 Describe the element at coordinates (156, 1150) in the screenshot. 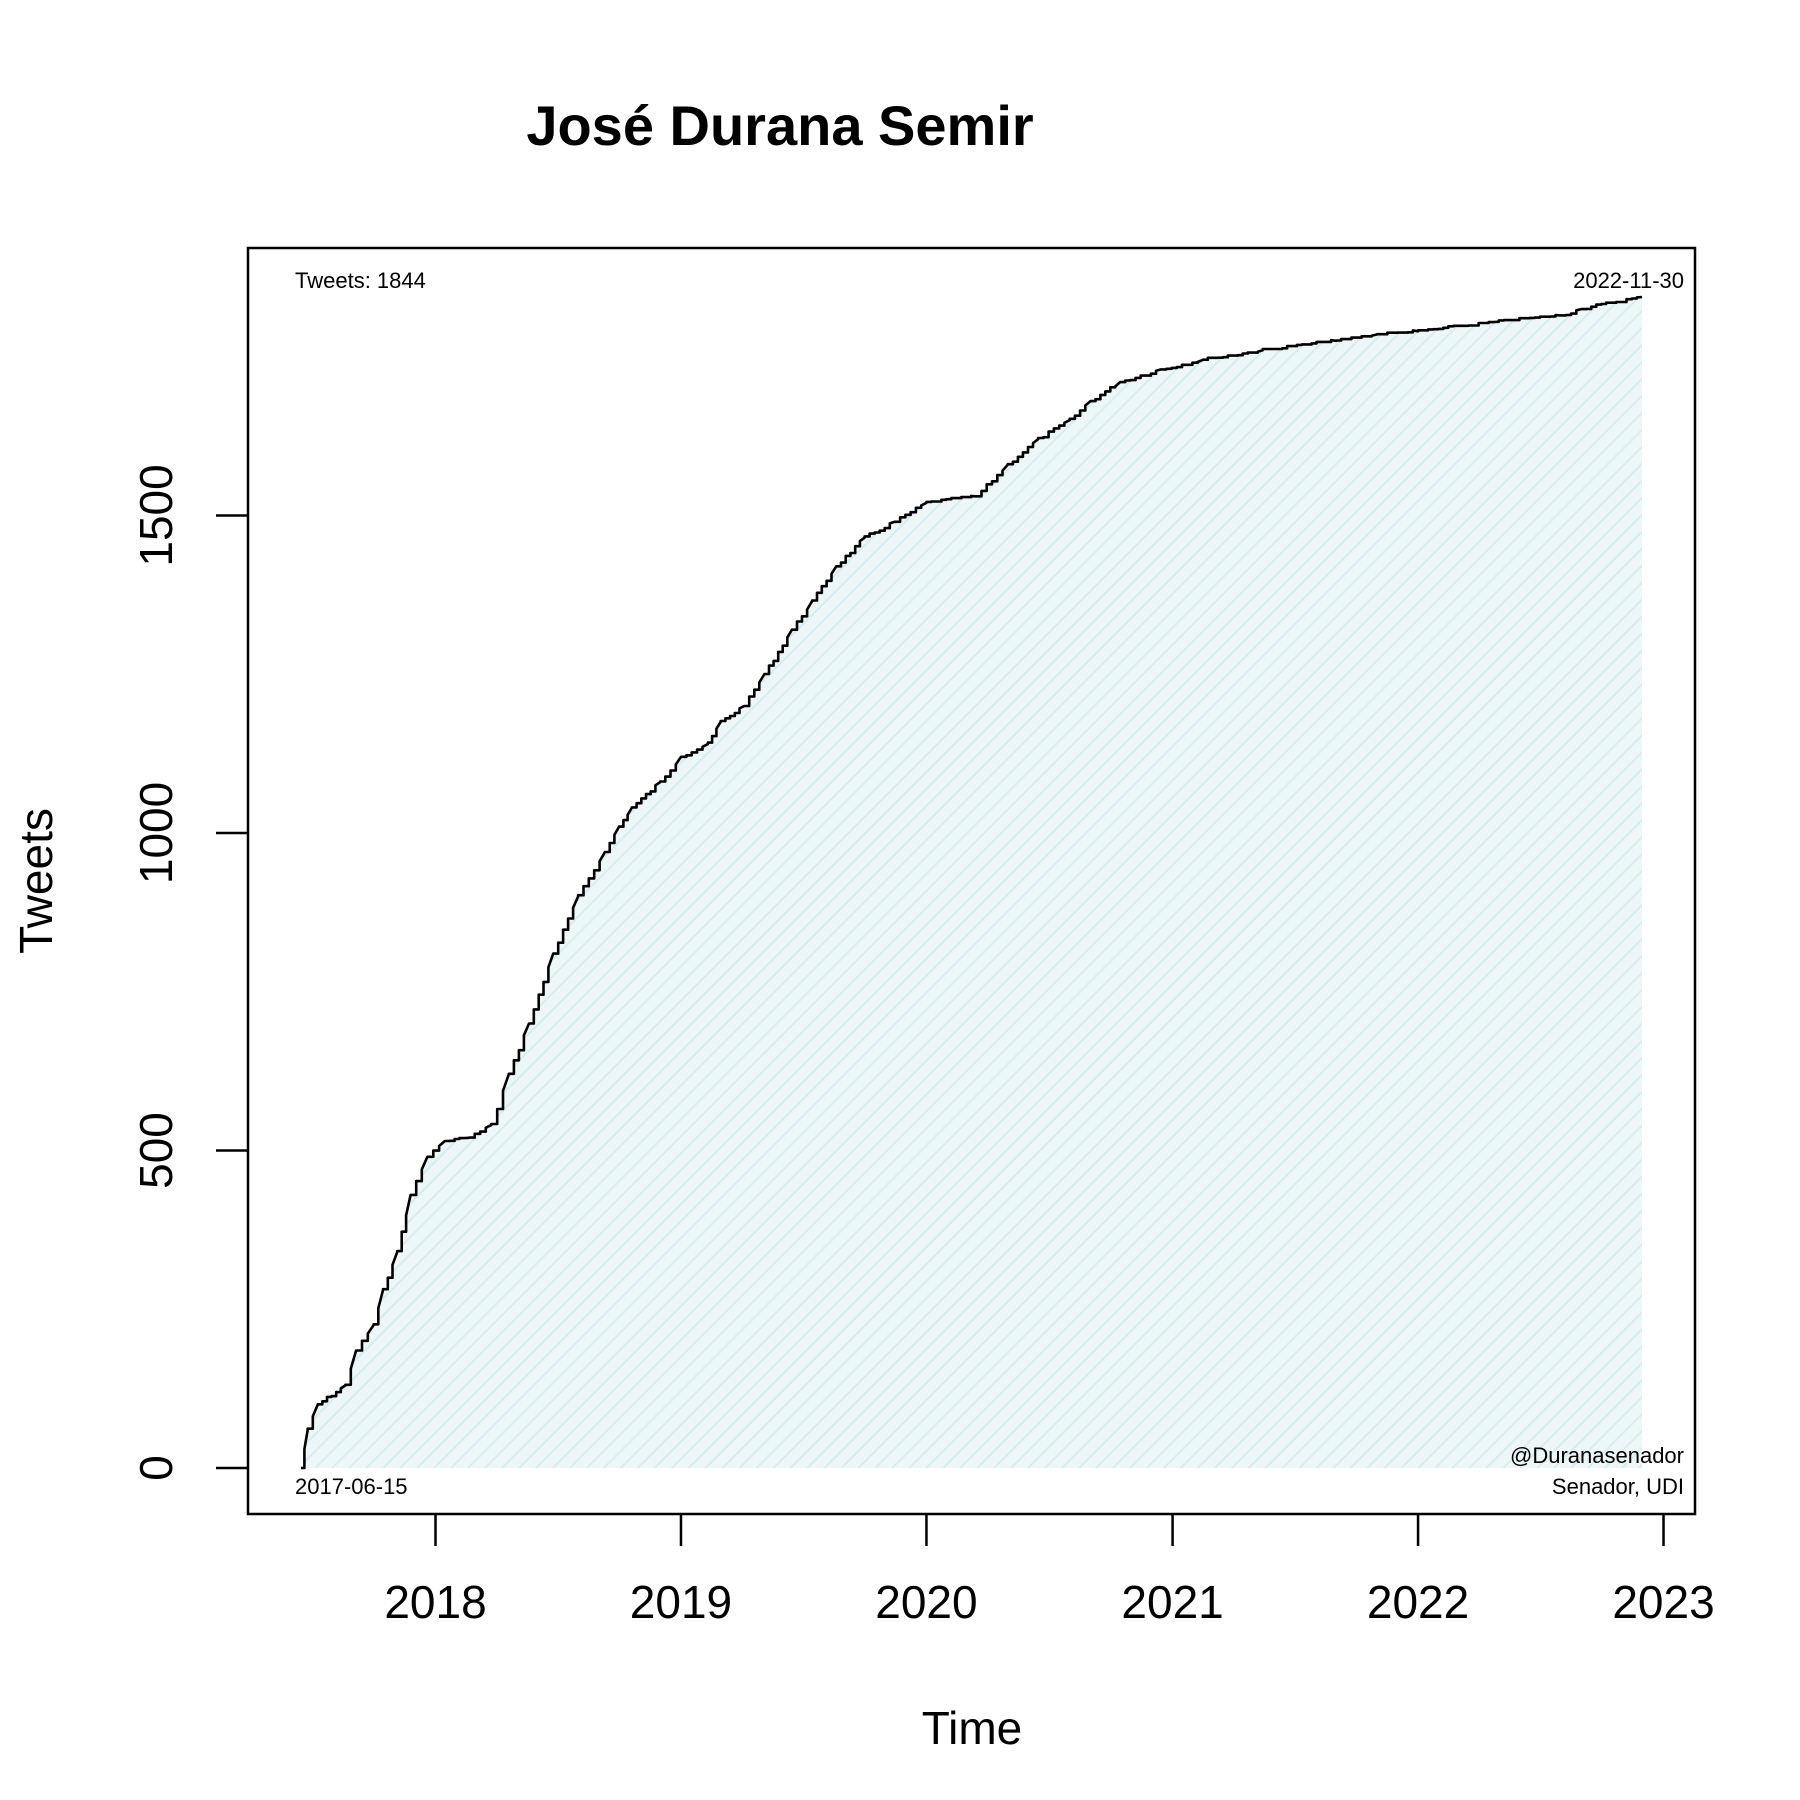

I see `y-tick-label-500: 500` at that location.